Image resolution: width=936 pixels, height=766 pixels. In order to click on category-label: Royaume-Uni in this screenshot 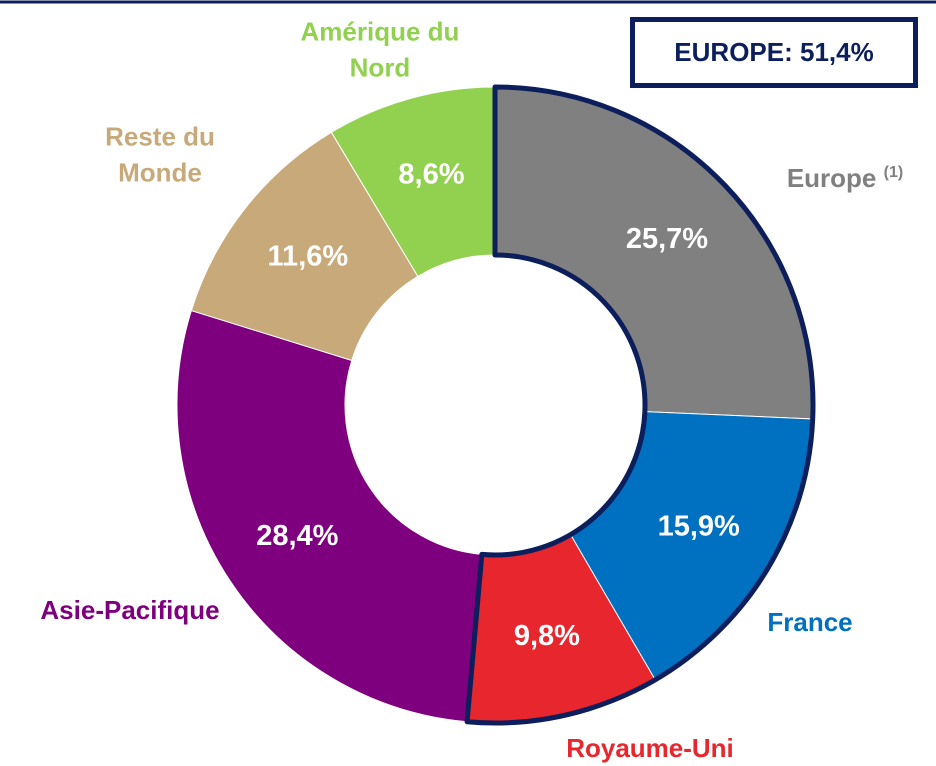, I will do `click(650, 748)`.